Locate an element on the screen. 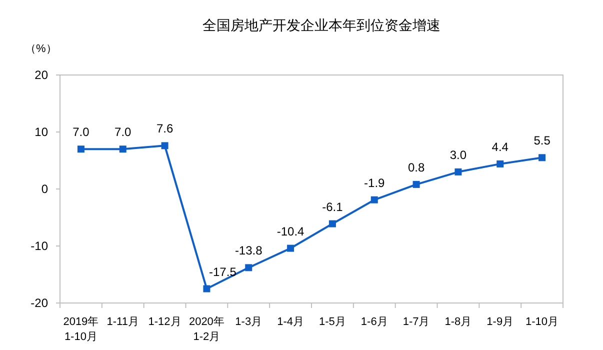 Image resolution: width=603 pixels, height=350 pixels. x-tick-label: 2020年 1-2月 is located at coordinates (206, 329).